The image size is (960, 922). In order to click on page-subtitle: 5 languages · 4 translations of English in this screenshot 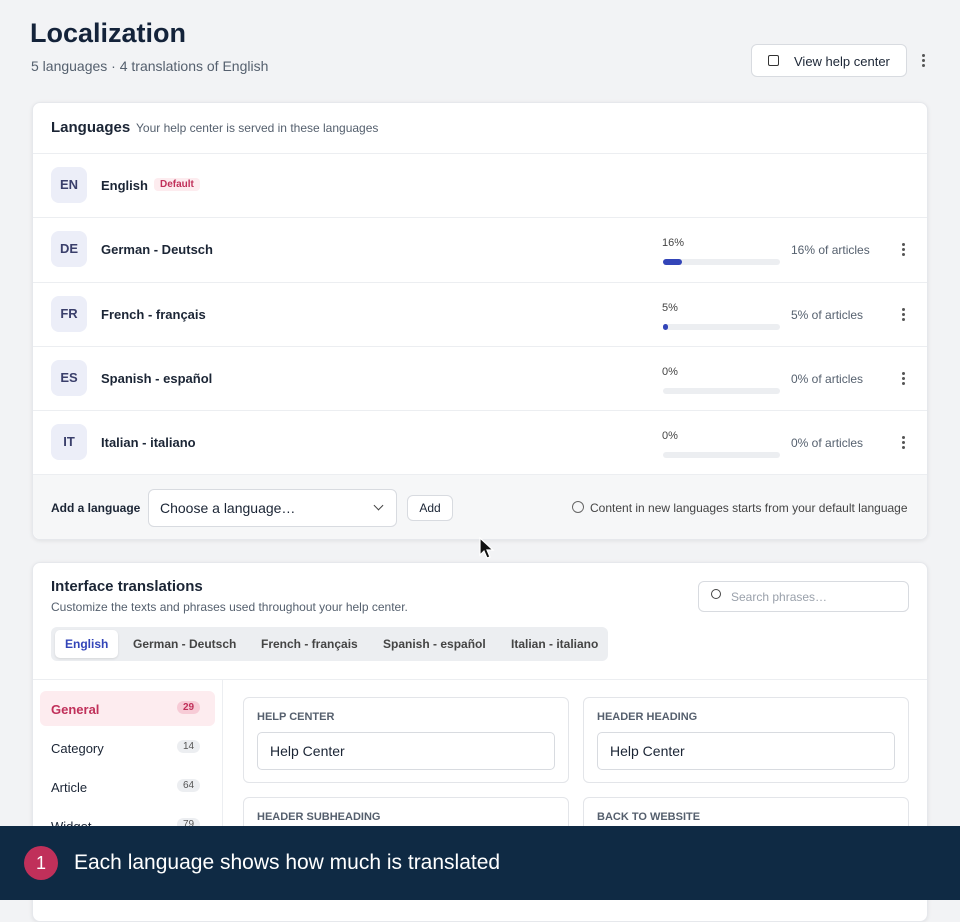, I will do `click(150, 66)`.